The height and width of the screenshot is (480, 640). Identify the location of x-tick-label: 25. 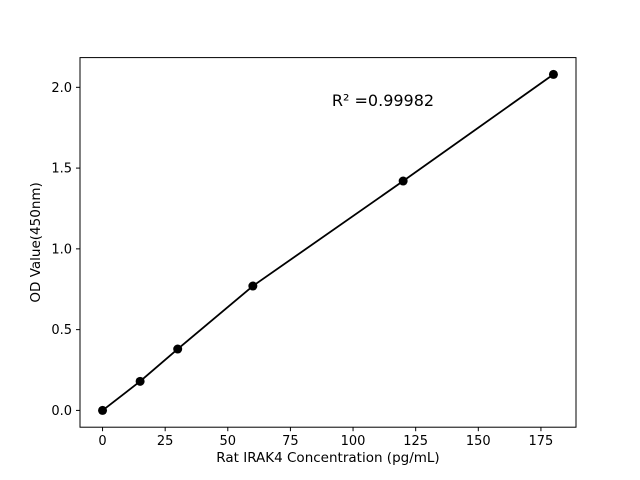
(165, 441).